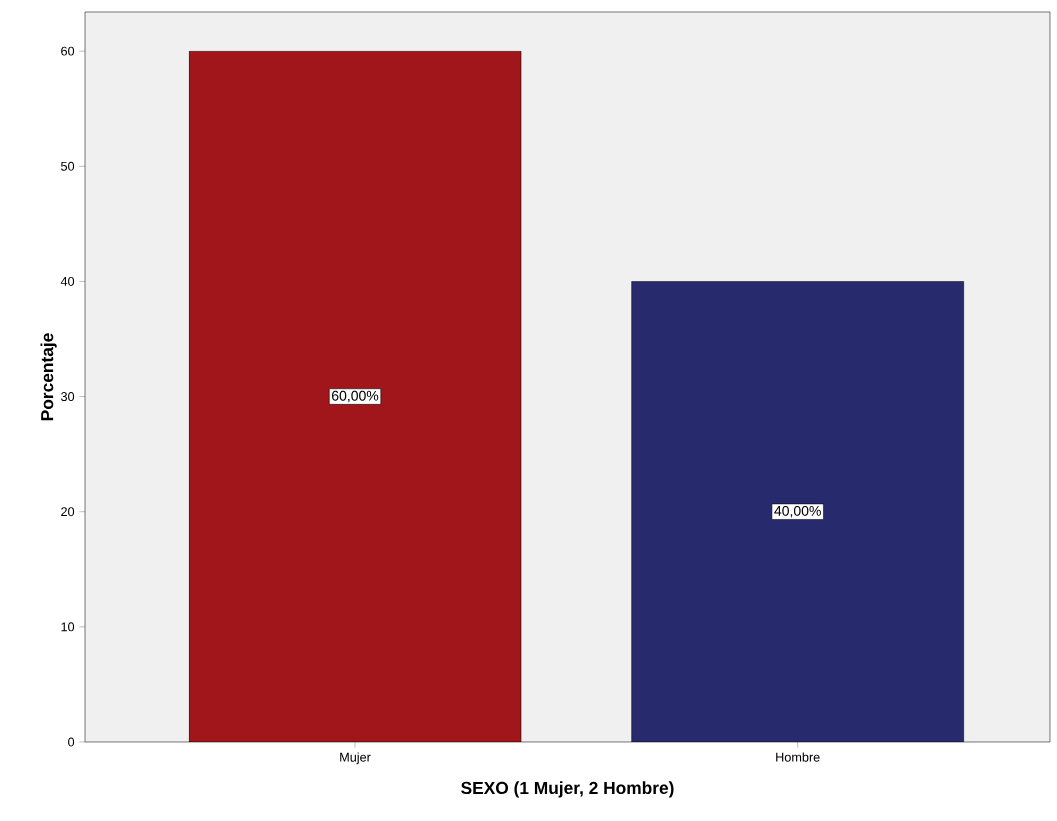 The height and width of the screenshot is (821, 1057). What do you see at coordinates (68, 166) in the screenshot?
I see `y-tick-label: 50` at bounding box center [68, 166].